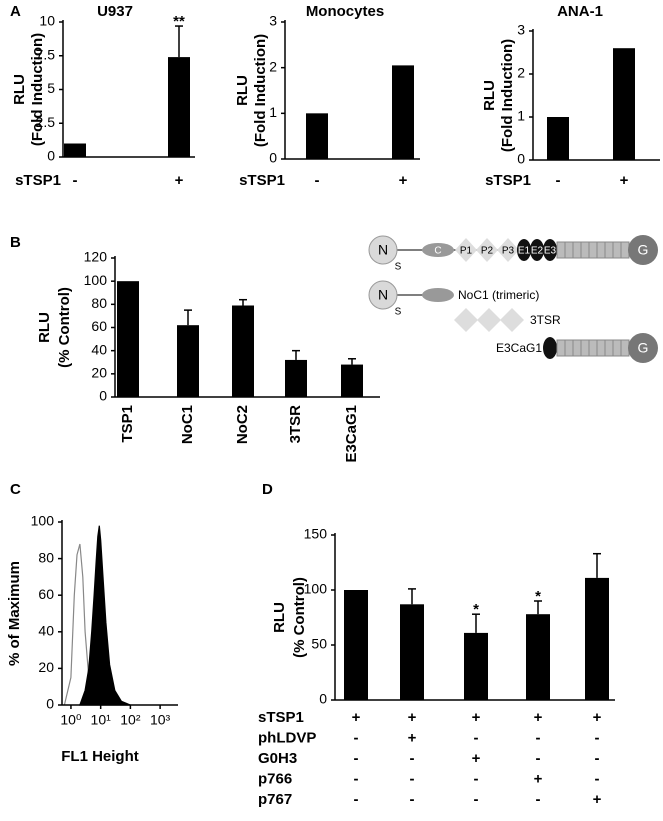  What do you see at coordinates (46, 667) in the screenshot?
I see `y-tick-label: 20` at bounding box center [46, 667].